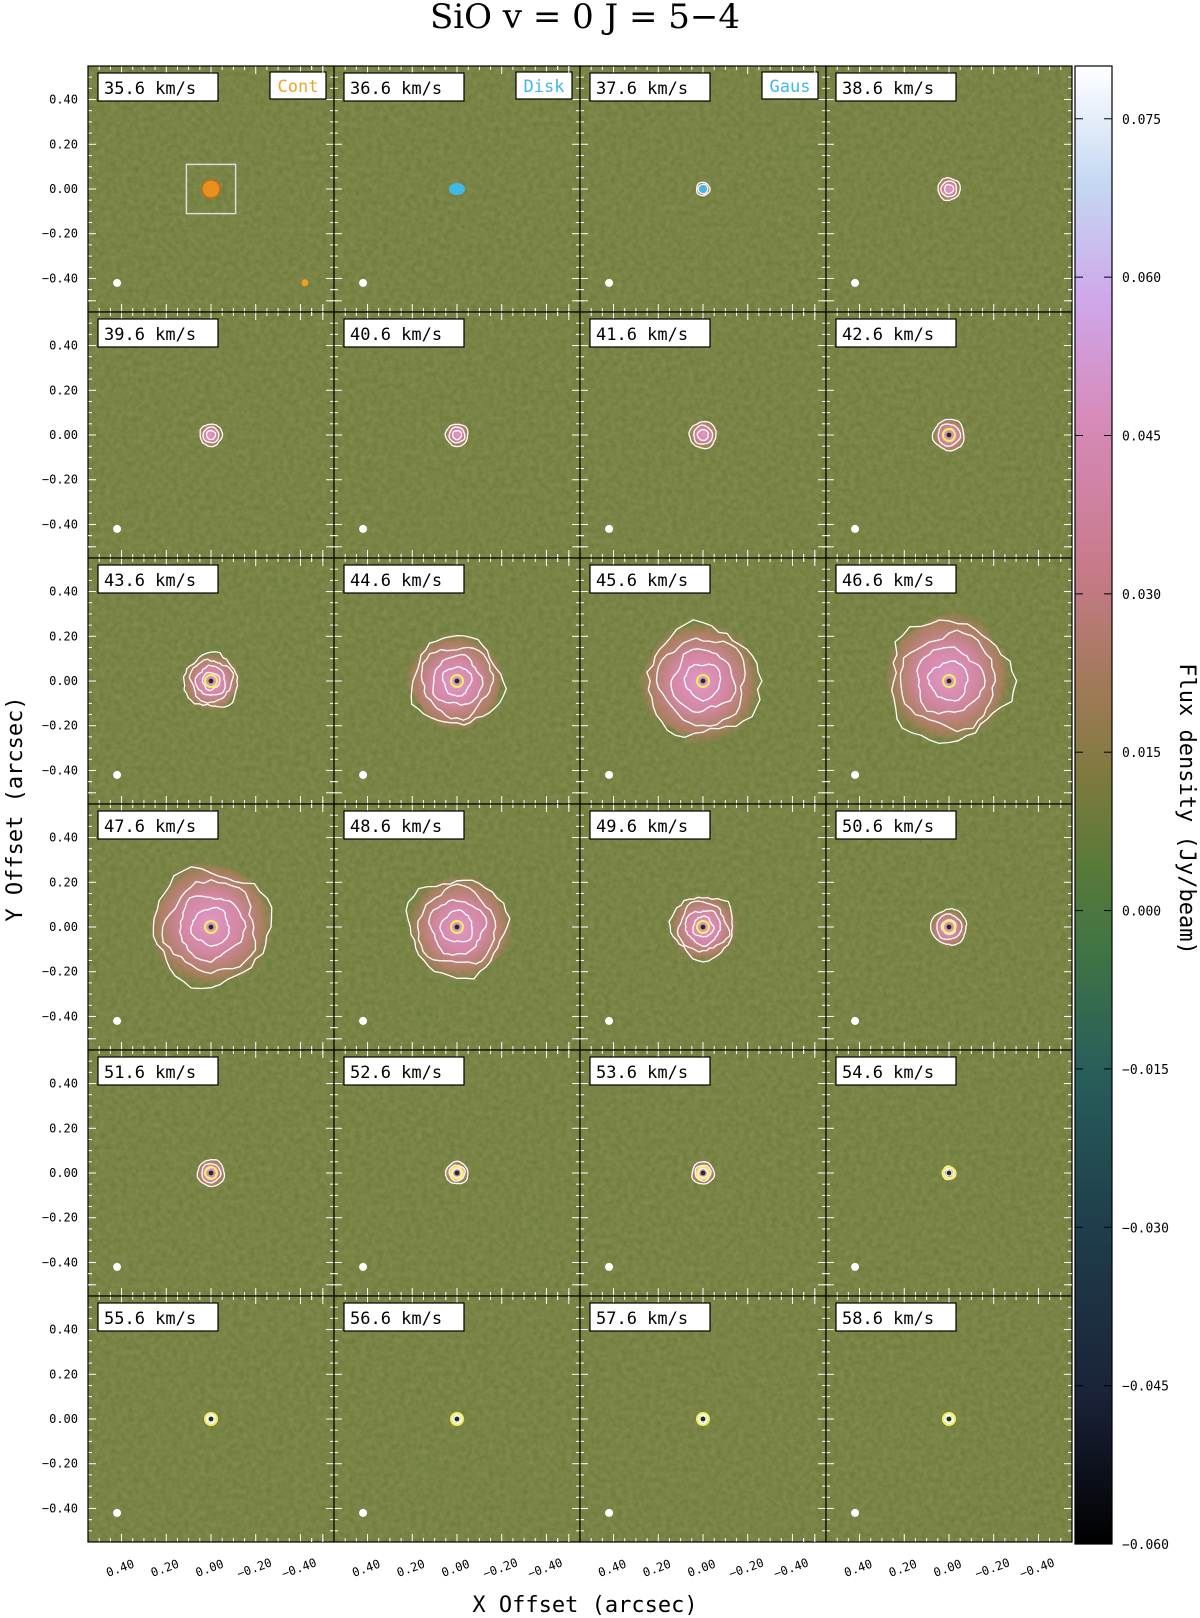 The image size is (1200, 1618). I want to click on y-tick-label: 0.00, so click(63, 681).